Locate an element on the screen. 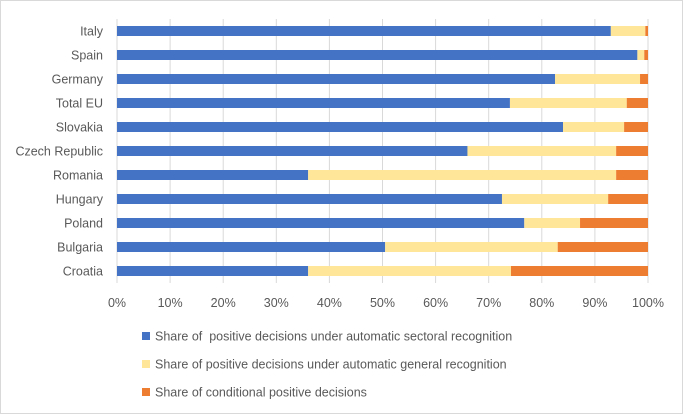 This screenshot has height=415, width=683. x-tick-label: 90% is located at coordinates (594, 303).